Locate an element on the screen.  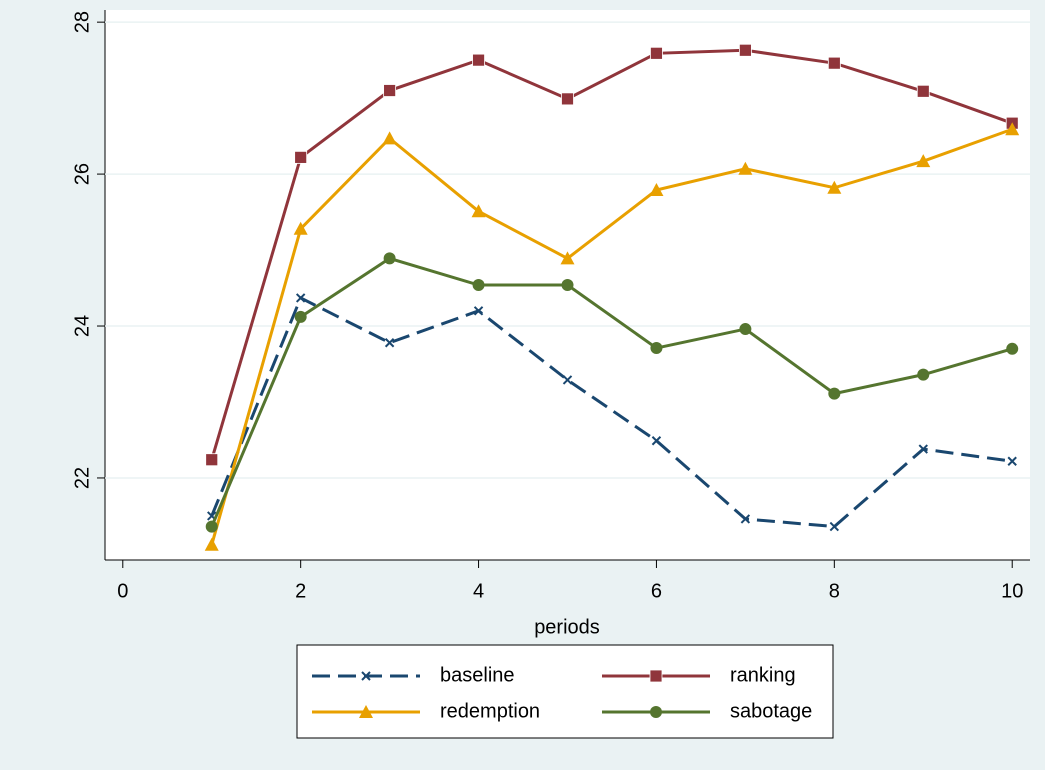
x-tick-label: 10 is located at coordinates (1012, 591).